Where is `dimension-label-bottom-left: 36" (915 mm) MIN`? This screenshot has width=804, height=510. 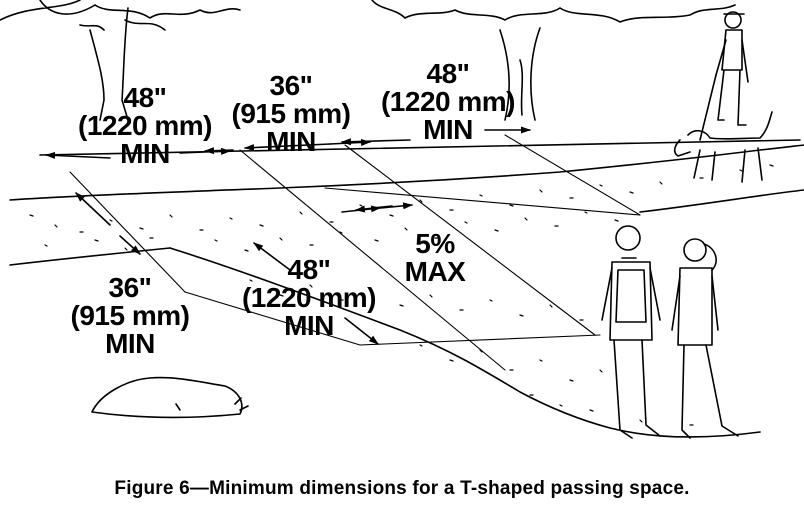
dimension-label-bottom-left: 36" (915 mm) MIN is located at coordinates (130, 316).